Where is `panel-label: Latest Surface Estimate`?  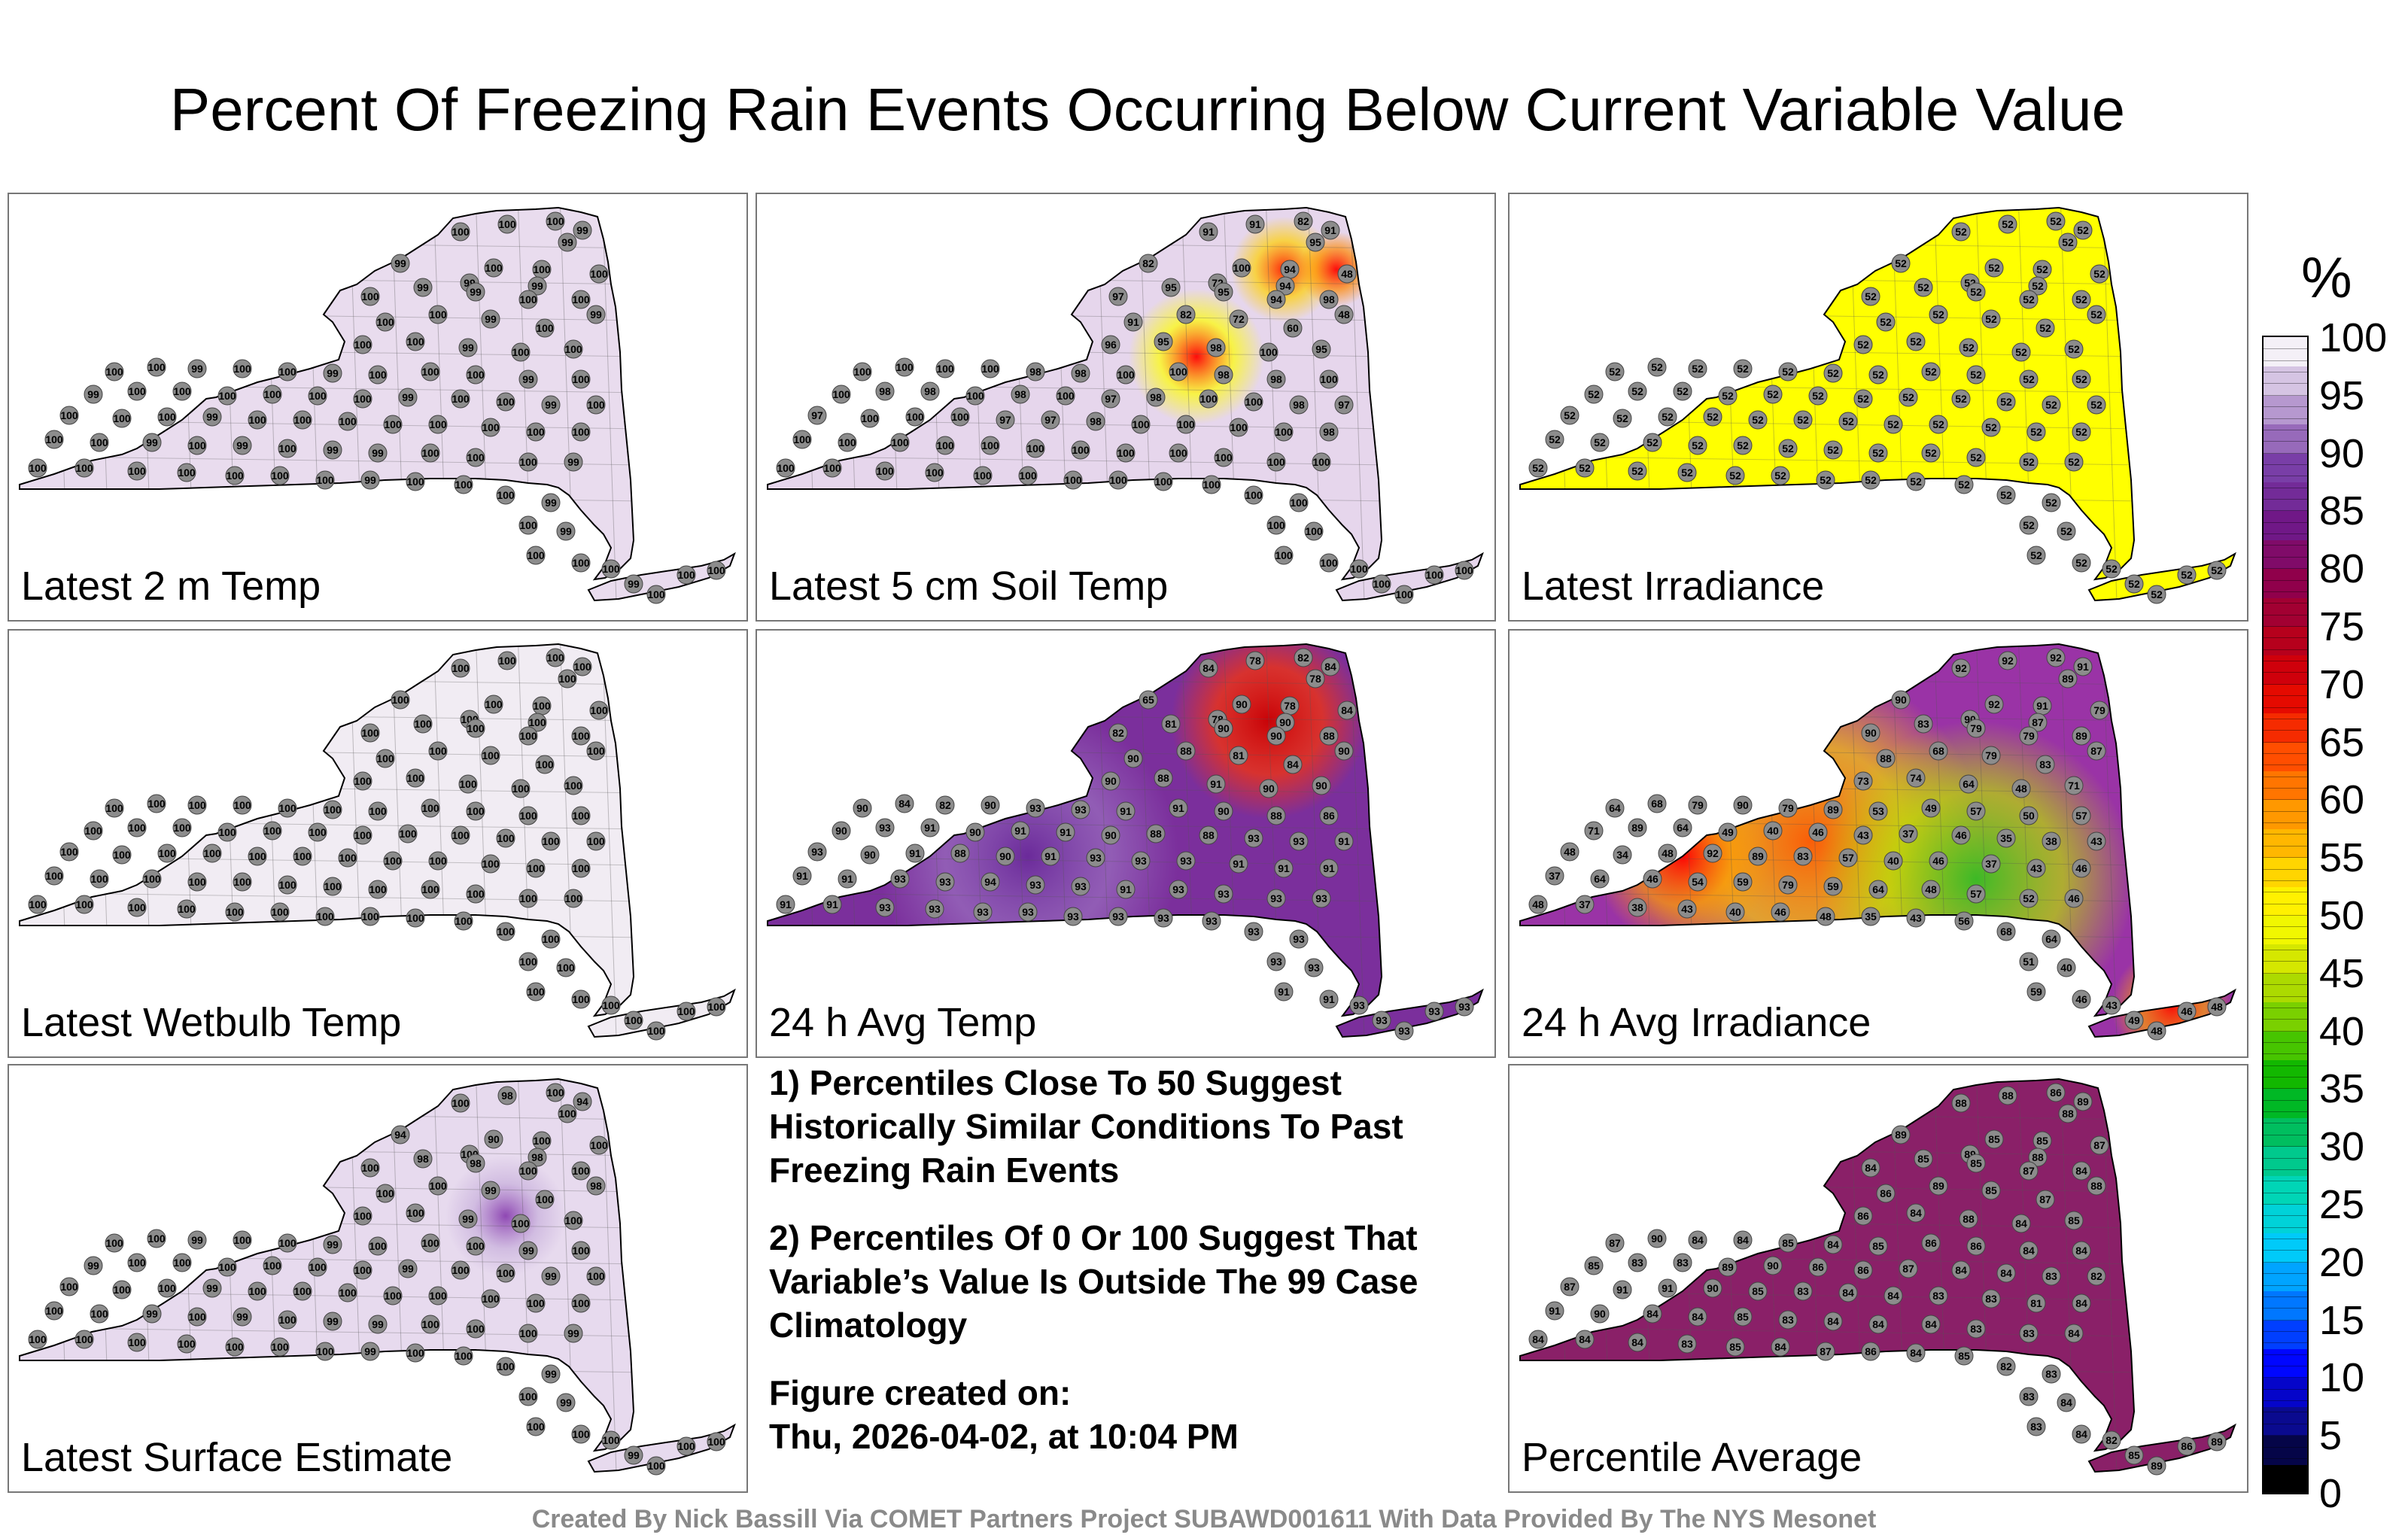 panel-label: Latest Surface Estimate is located at coordinates (237, 1457).